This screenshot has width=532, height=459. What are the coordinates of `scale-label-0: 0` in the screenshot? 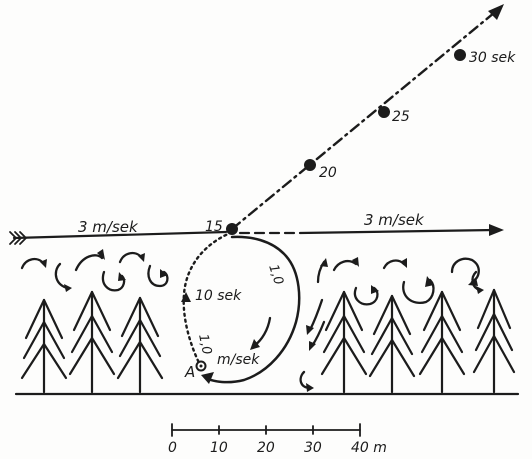 It's located at (172, 448).